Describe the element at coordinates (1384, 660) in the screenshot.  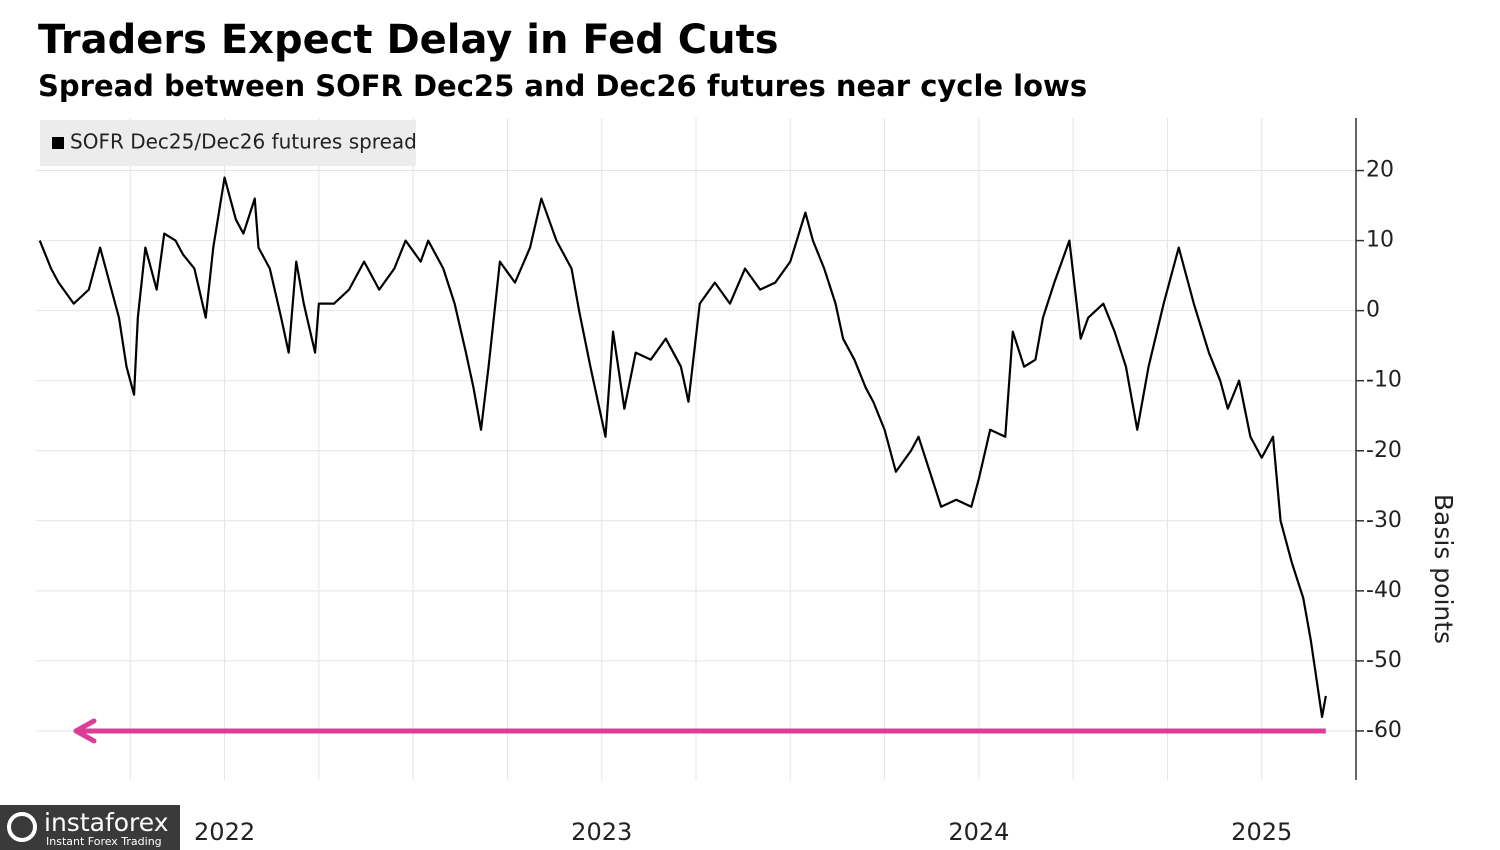
I see `y-tick-label: -50` at that location.